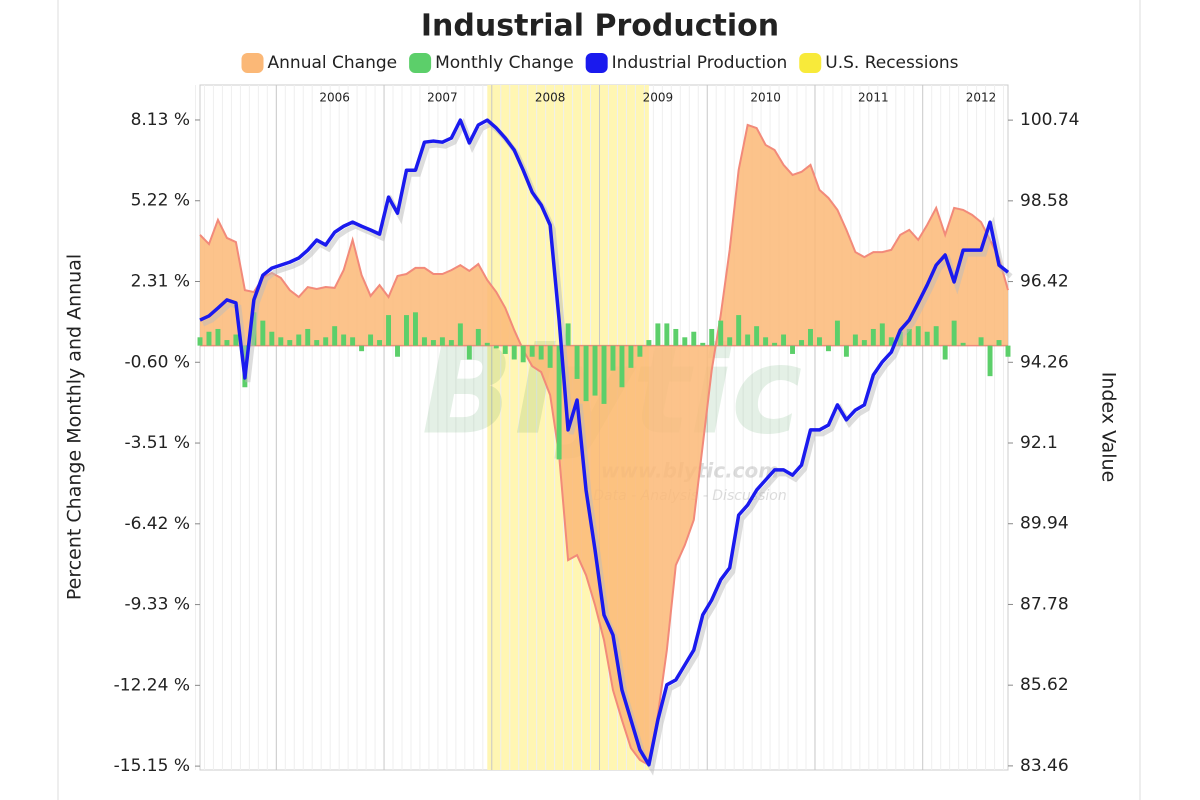 Image resolution: width=1200 pixels, height=800 pixels. What do you see at coordinates (1044, 766) in the screenshot?
I see `y2-tick-label: 83.46` at bounding box center [1044, 766].